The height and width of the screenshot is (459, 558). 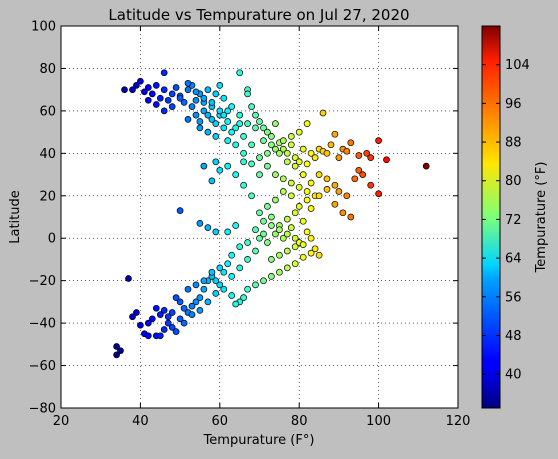 I want to click on y-tick-label: 60, so click(x=47, y=111).